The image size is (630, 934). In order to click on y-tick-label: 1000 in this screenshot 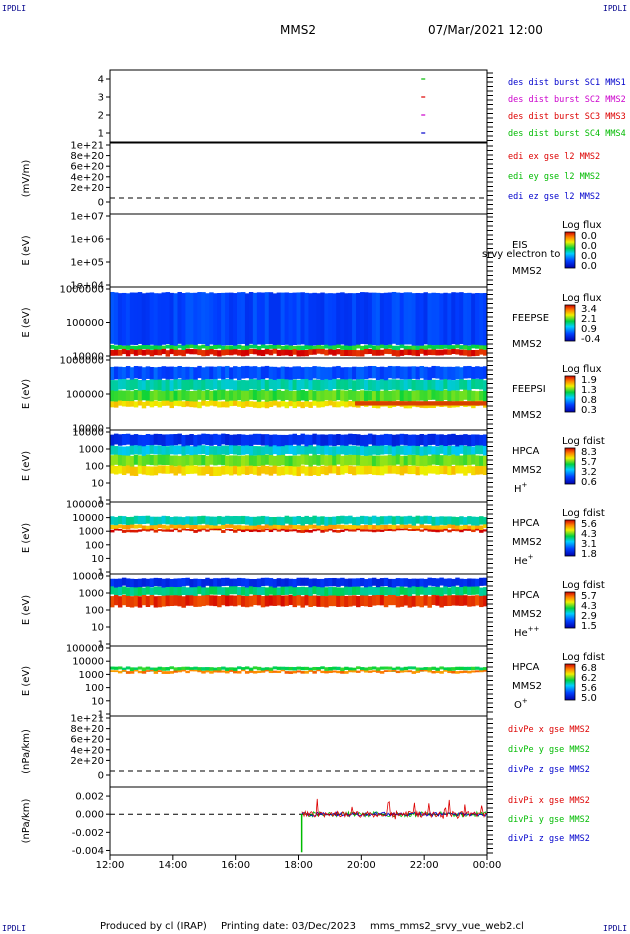, I will do `click(91, 594)`.